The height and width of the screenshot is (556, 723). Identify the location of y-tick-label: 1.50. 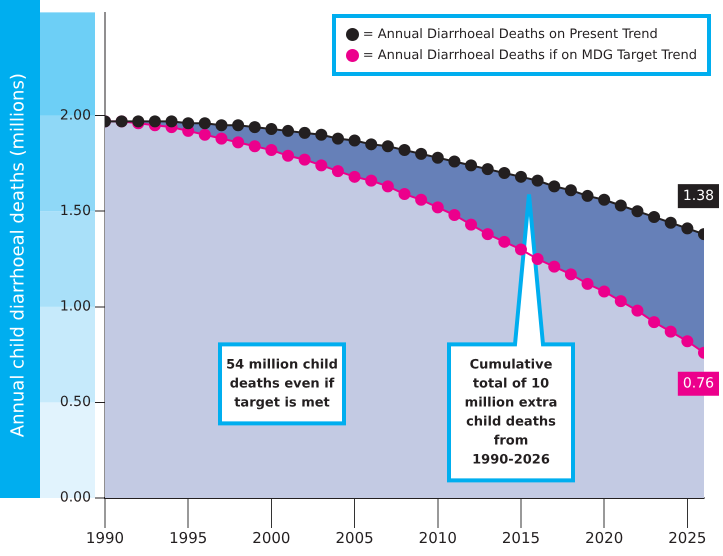
(75, 210).